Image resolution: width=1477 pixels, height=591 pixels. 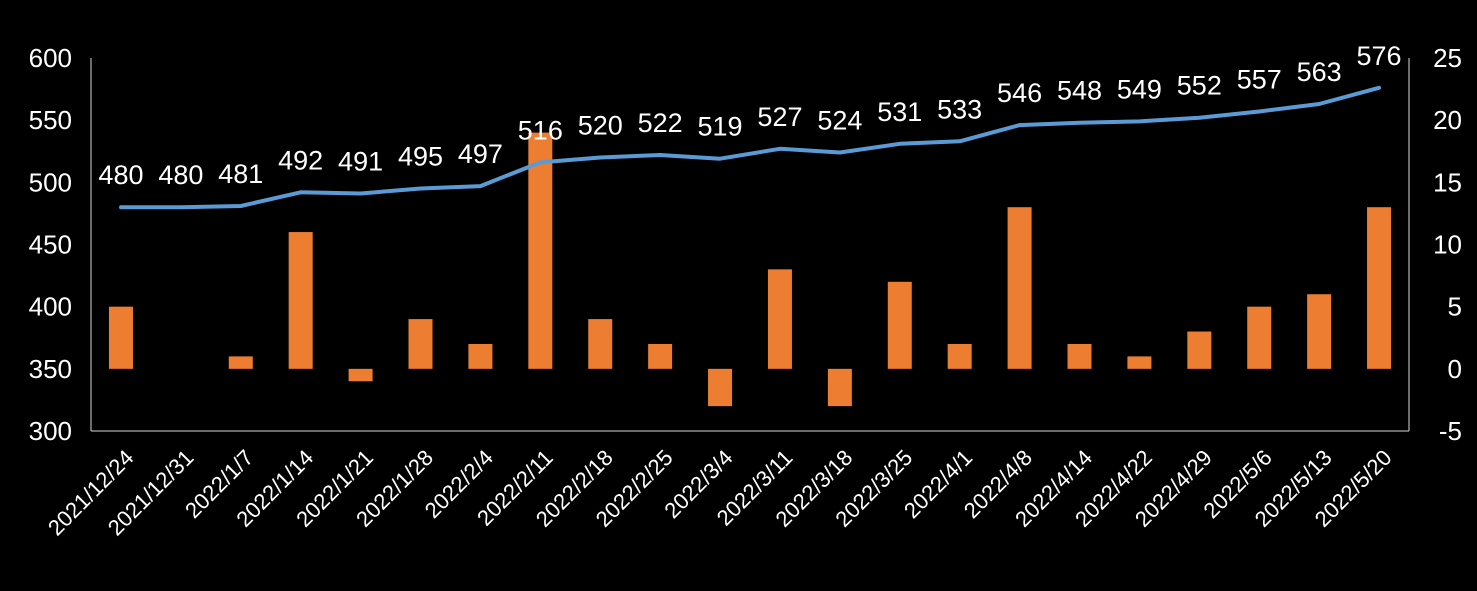 What do you see at coordinates (1447, 120) in the screenshot?
I see `right-tick-label: 20` at bounding box center [1447, 120].